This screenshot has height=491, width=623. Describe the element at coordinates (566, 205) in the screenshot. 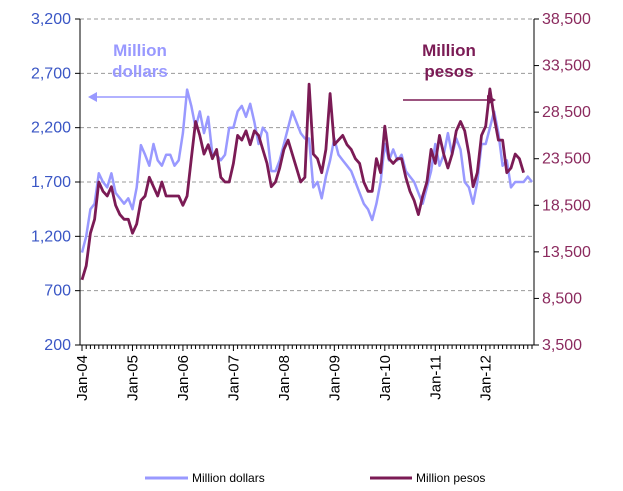

I see `right-tick-label: 18,500` at that location.